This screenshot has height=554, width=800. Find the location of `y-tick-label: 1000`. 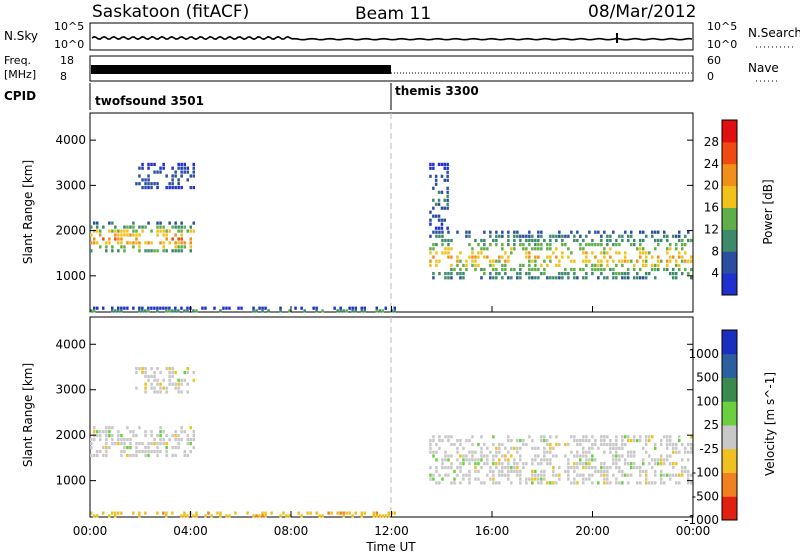

y-tick-label: 1000 is located at coordinates (70, 481).